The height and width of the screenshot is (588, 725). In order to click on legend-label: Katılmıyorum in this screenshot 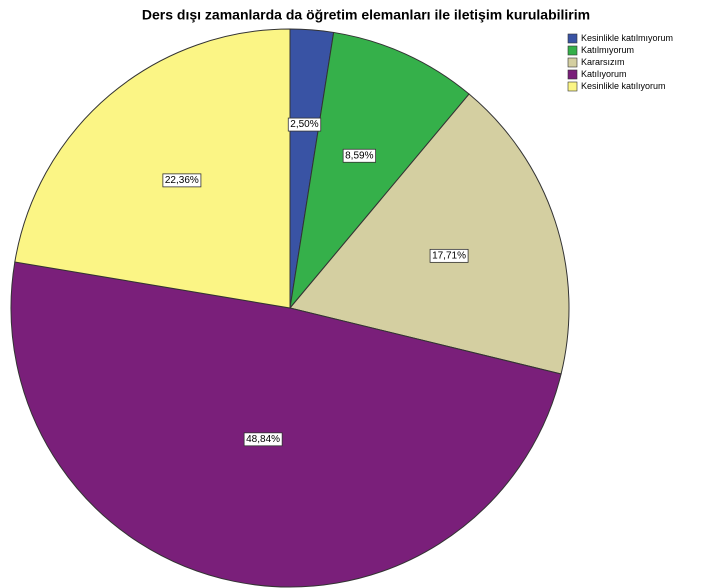, I will do `click(607, 50)`.